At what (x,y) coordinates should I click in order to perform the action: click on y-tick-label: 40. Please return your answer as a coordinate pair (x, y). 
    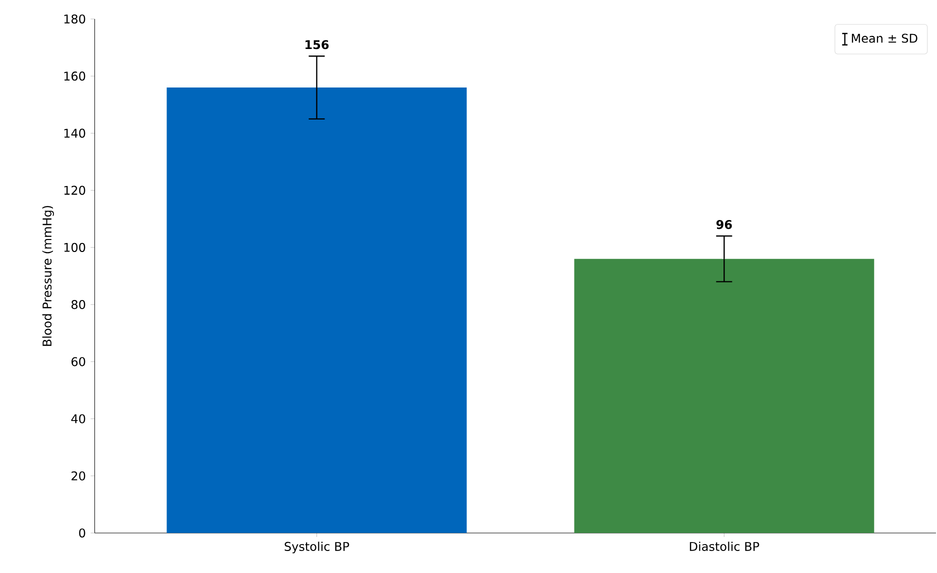
    Looking at the image, I should click on (78, 419).